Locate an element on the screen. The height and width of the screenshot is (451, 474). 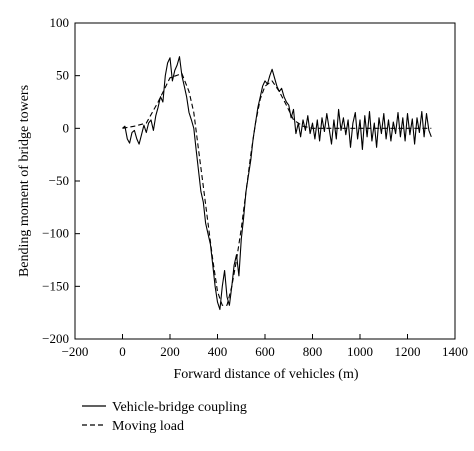
x-axis-ticks: −200 0 200 400 600 800 1000 1200 1400 is located at coordinates (265, 346).